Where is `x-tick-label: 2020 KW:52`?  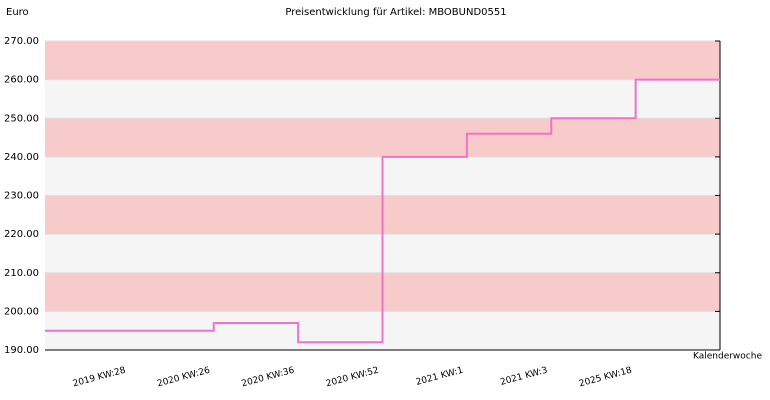
x-tick-label: 2020 KW:52 is located at coordinates (352, 378).